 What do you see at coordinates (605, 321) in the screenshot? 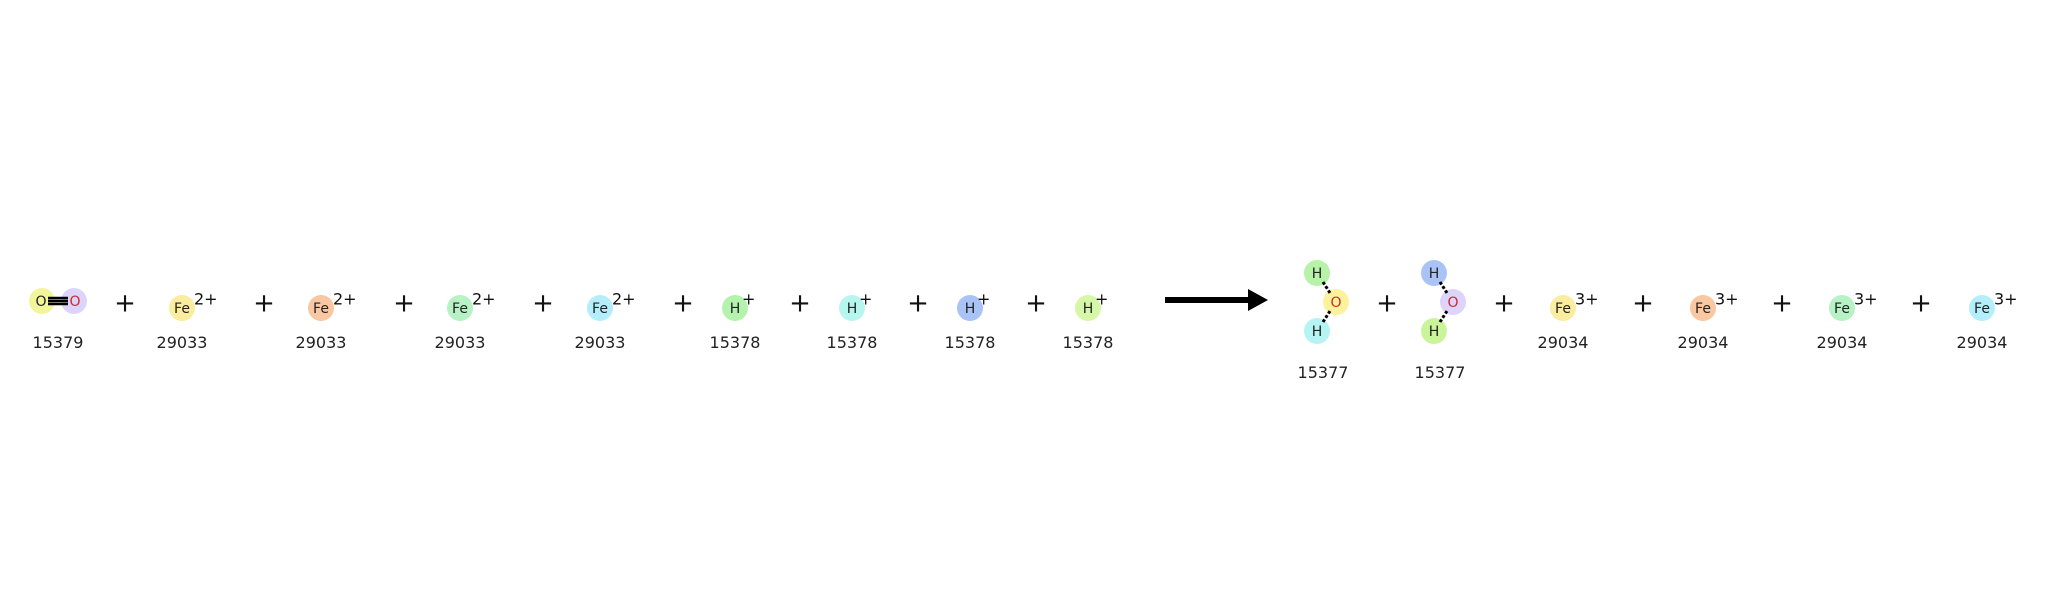
I see `reactant-5: Fe2+ 29033` at bounding box center [605, 321].